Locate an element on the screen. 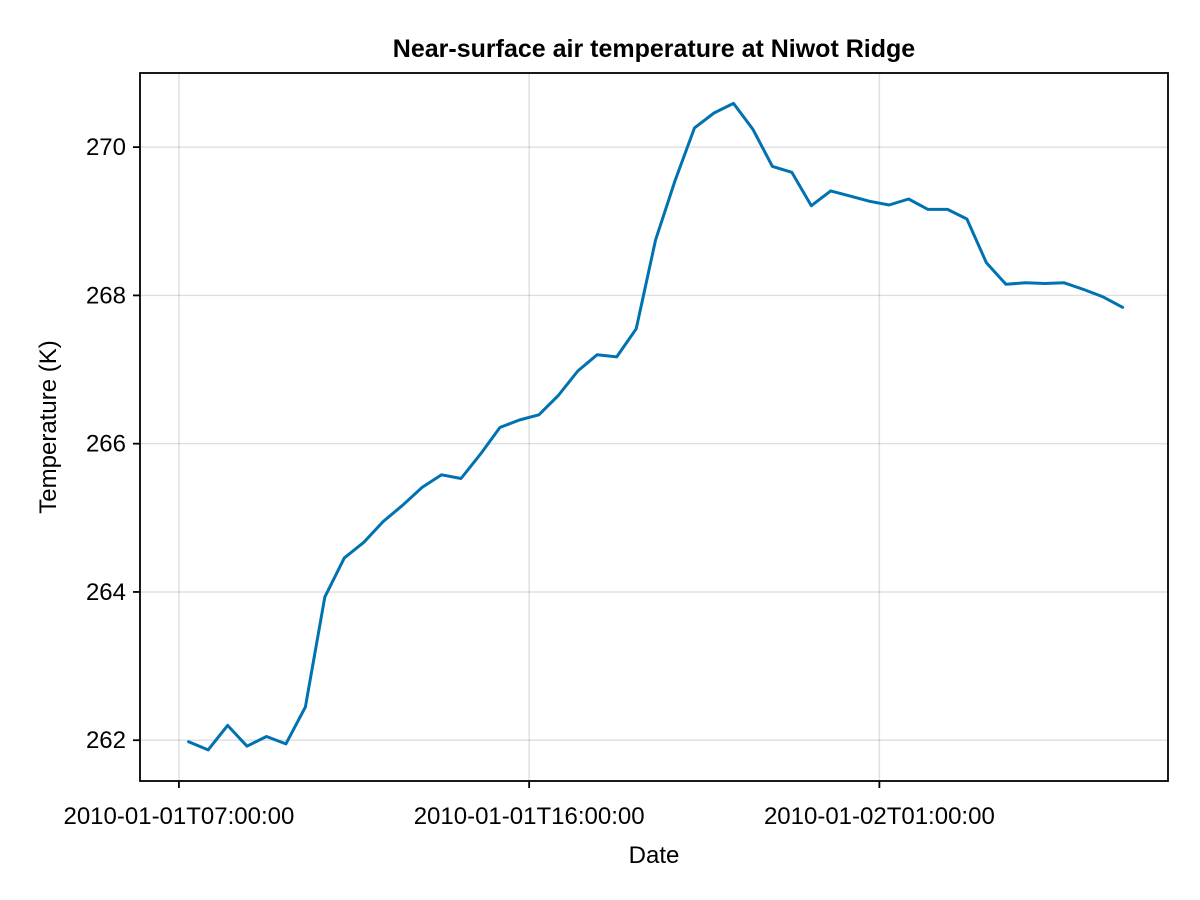 The height and width of the screenshot is (900, 1200). x-tick-label: 2010-01-01T07:00:00 is located at coordinates (178, 816).